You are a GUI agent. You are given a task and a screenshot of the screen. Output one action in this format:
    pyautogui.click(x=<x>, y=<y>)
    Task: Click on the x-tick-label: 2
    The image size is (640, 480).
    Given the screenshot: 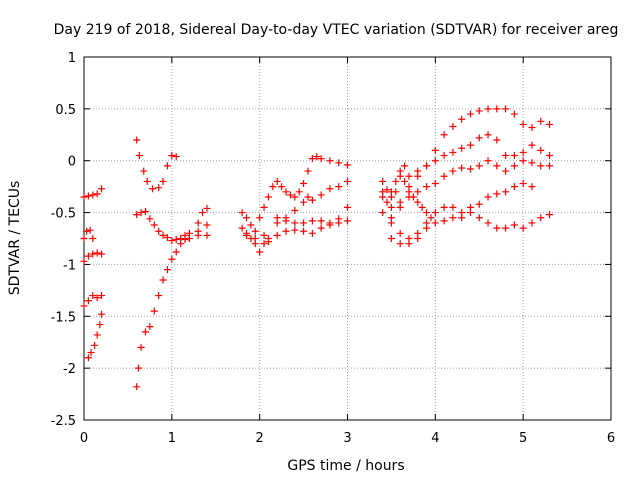 What is the action you would take?
    pyautogui.click(x=260, y=438)
    